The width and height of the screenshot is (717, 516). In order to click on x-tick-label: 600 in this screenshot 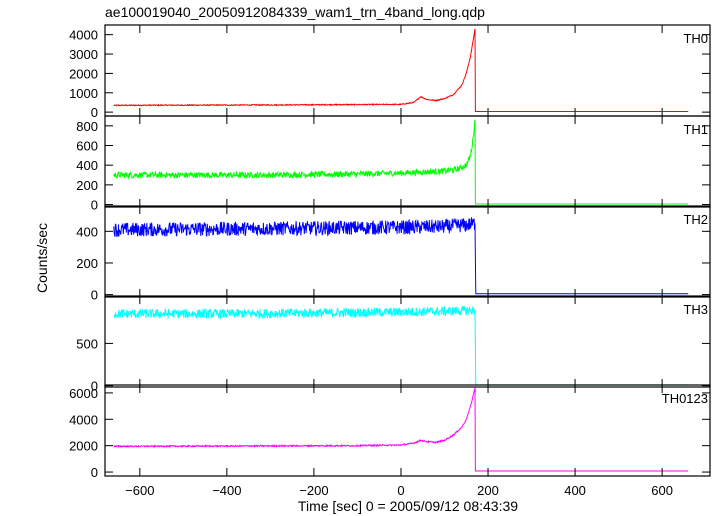, I will do `click(662, 490)`.